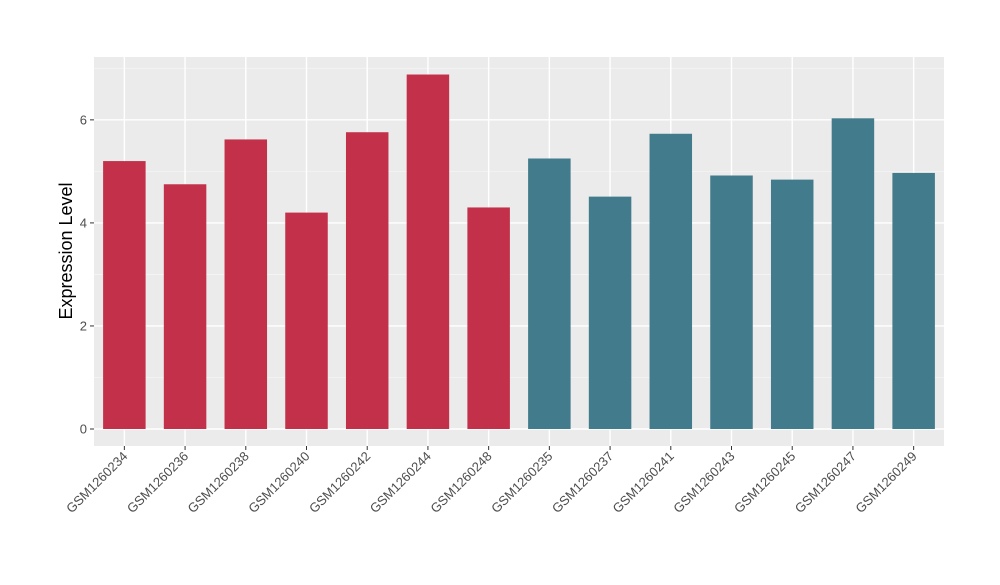 This screenshot has width=1000, height=585. Describe the element at coordinates (83, 119) in the screenshot. I see `y-tick-label: 6` at that location.